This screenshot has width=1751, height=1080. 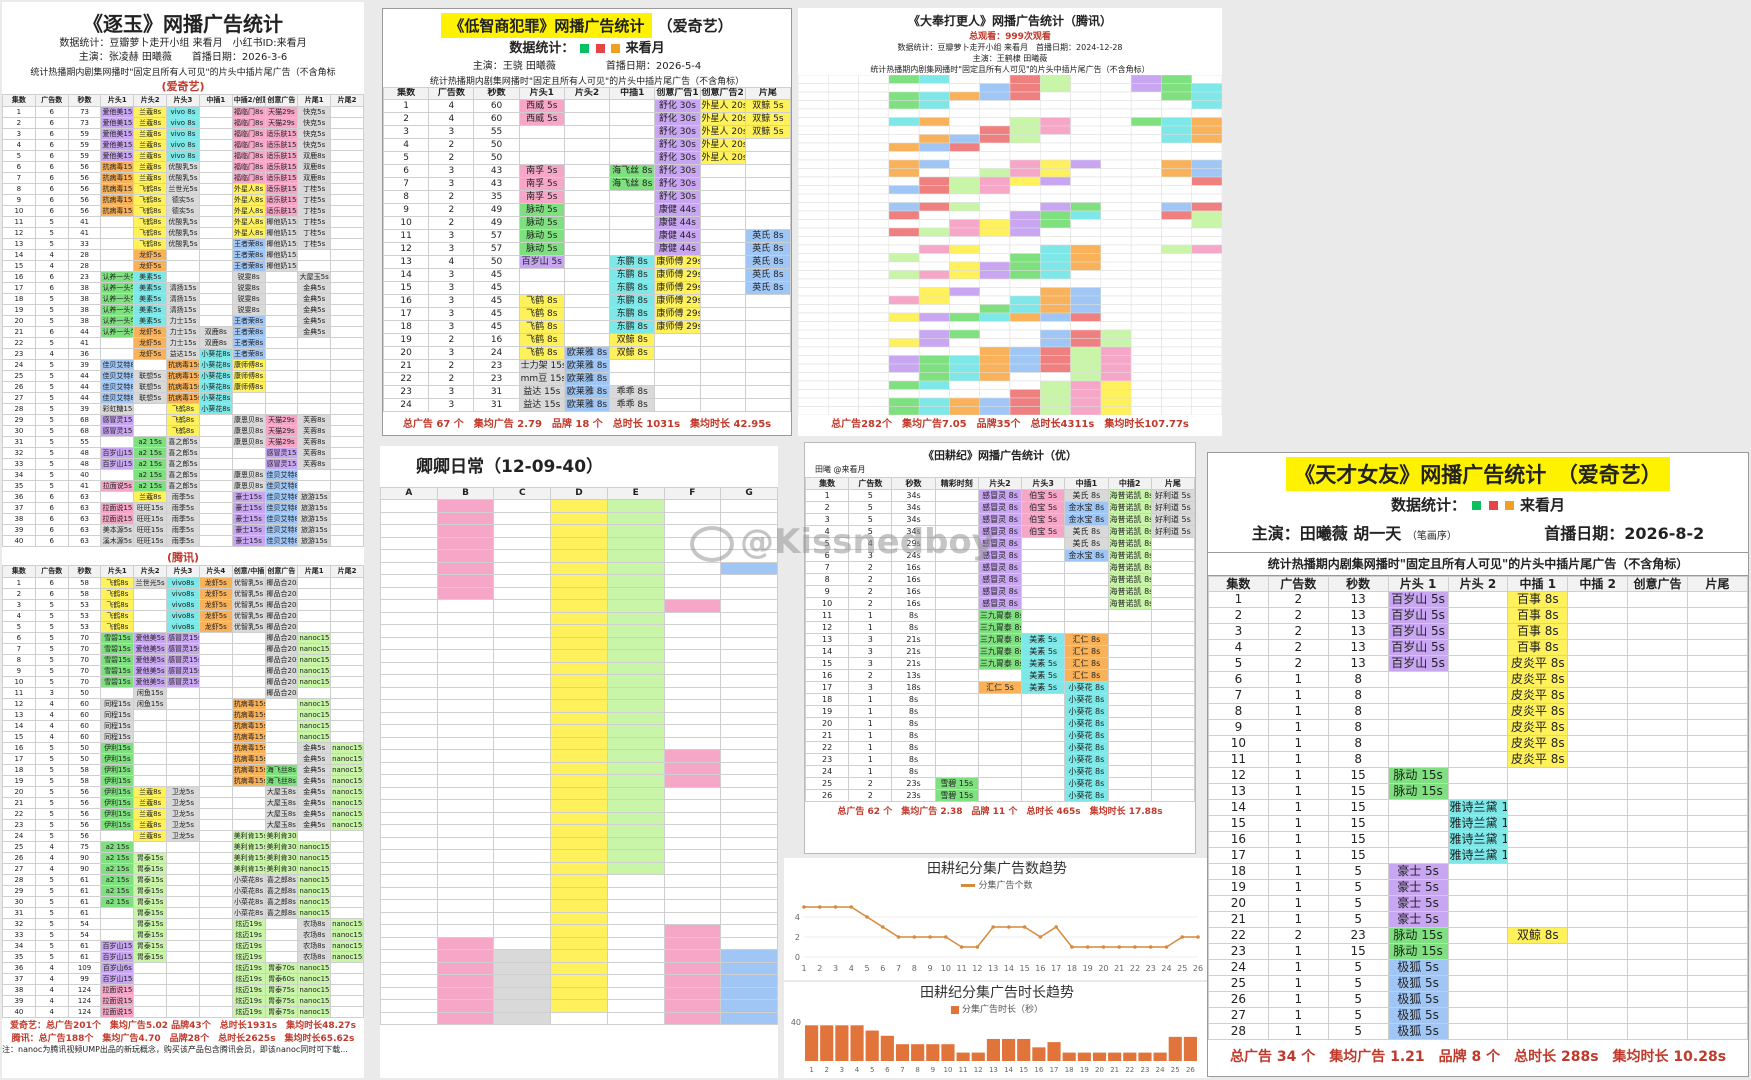 What do you see at coordinates (51, 508) in the screenshot?
I see `zhuyu-iqiyi-cell: 6` at bounding box center [51, 508].